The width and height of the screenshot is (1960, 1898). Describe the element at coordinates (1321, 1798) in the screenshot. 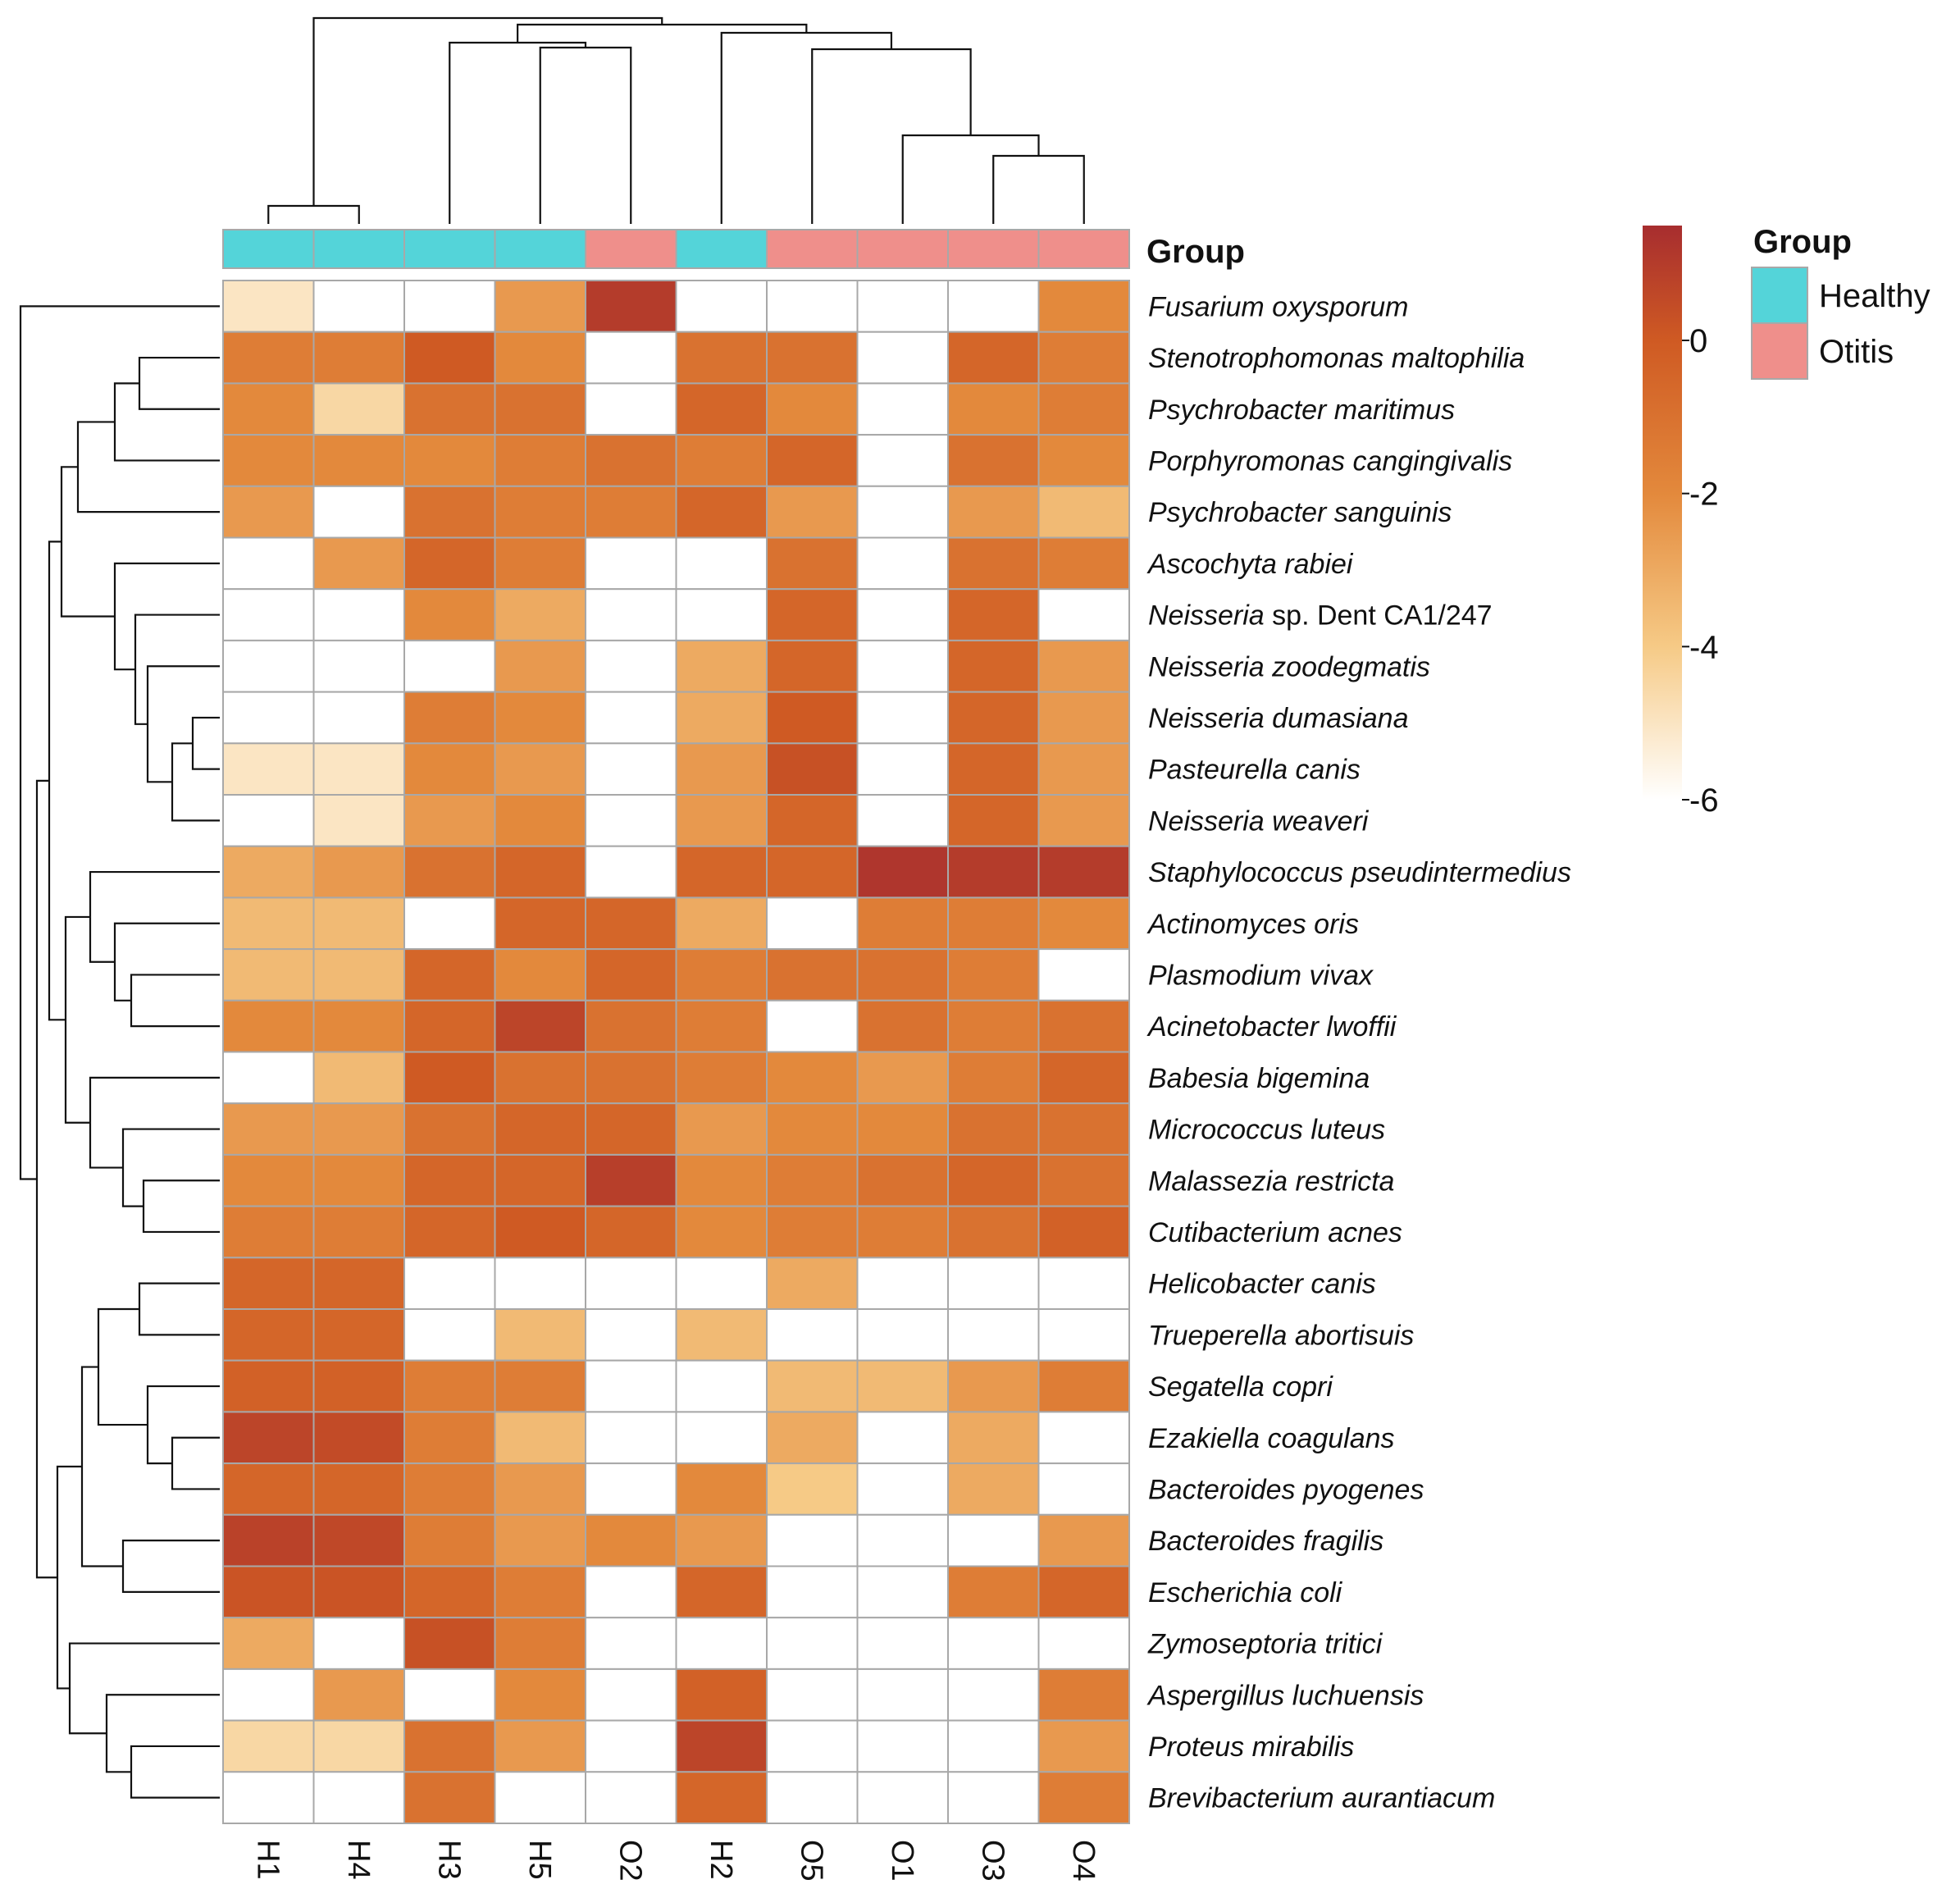

I see `row-label-name: Brevibacterium aurantiacum` at that location.